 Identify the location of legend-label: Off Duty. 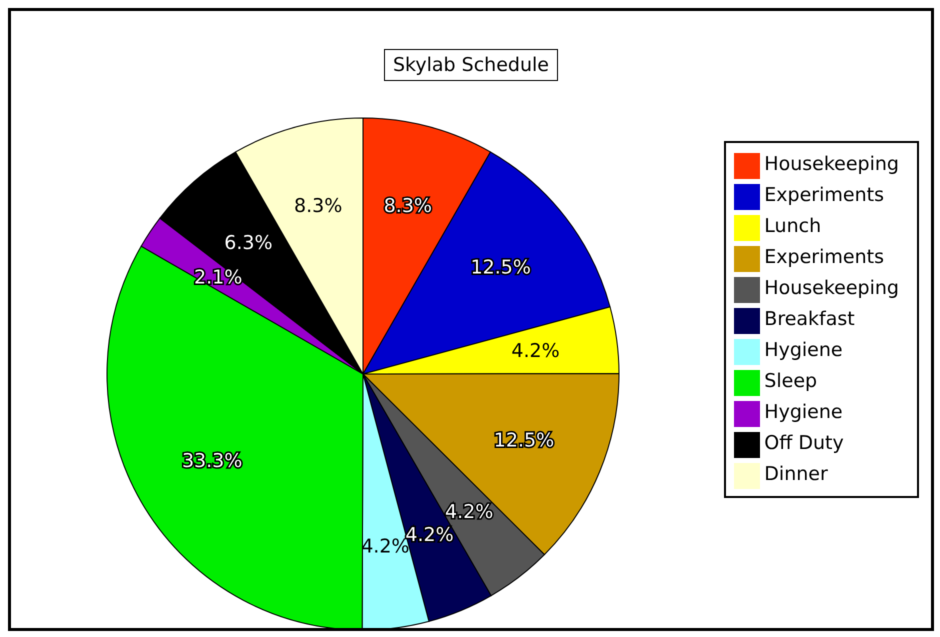
(804, 443).